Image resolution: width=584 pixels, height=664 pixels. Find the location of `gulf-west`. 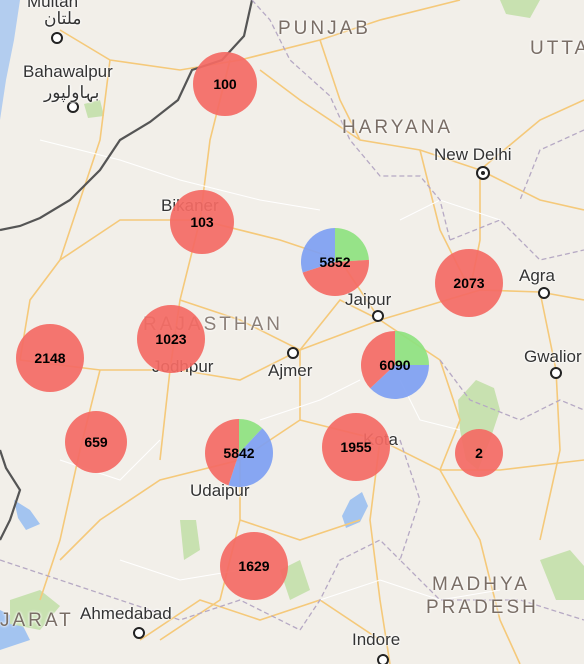

gulf-west is located at coordinates (15, 630).